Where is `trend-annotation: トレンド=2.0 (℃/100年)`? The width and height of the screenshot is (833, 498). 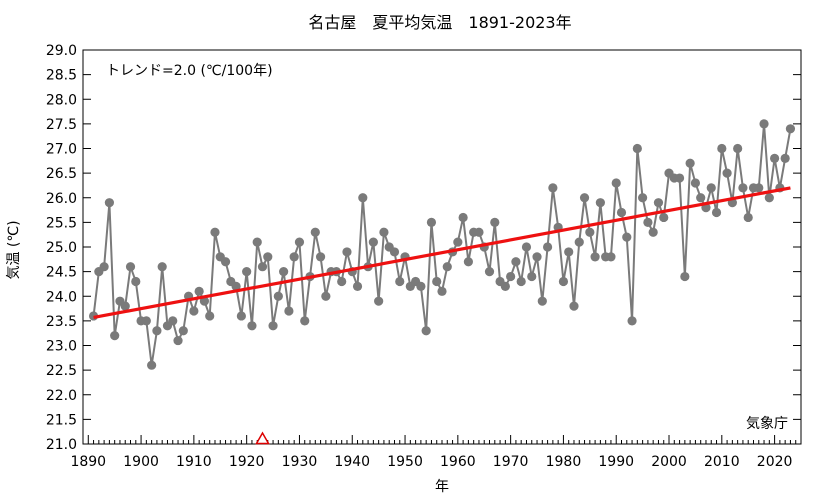
trend-annotation: トレンド=2.0 (℃/100年) is located at coordinates (189, 71).